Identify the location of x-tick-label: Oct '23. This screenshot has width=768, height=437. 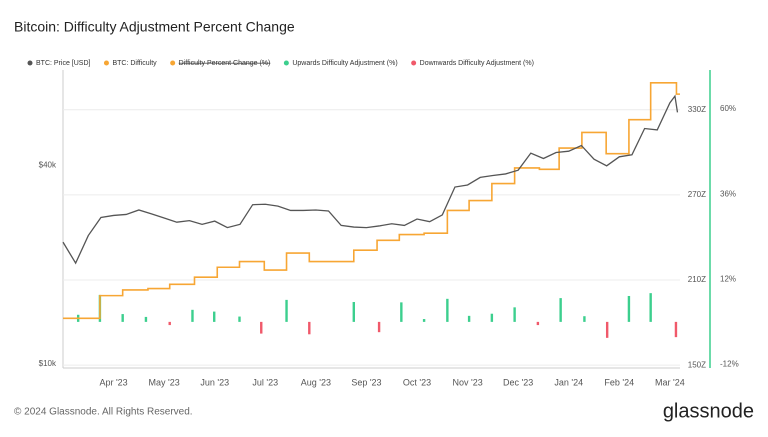
(417, 382).